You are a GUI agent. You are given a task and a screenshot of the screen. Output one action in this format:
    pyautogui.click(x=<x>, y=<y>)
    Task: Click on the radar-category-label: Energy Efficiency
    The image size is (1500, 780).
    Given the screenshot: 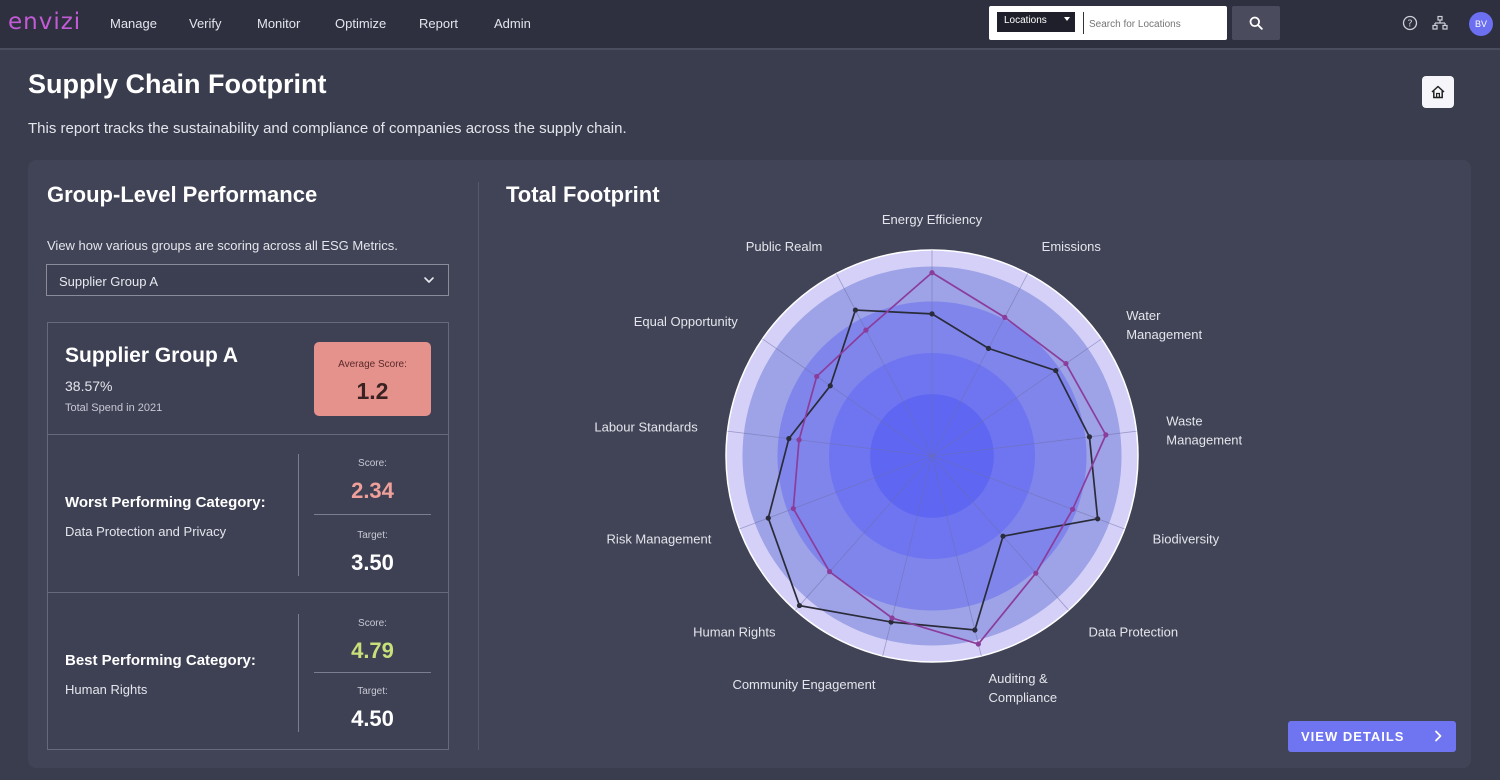 What is the action you would take?
    pyautogui.click(x=932, y=219)
    